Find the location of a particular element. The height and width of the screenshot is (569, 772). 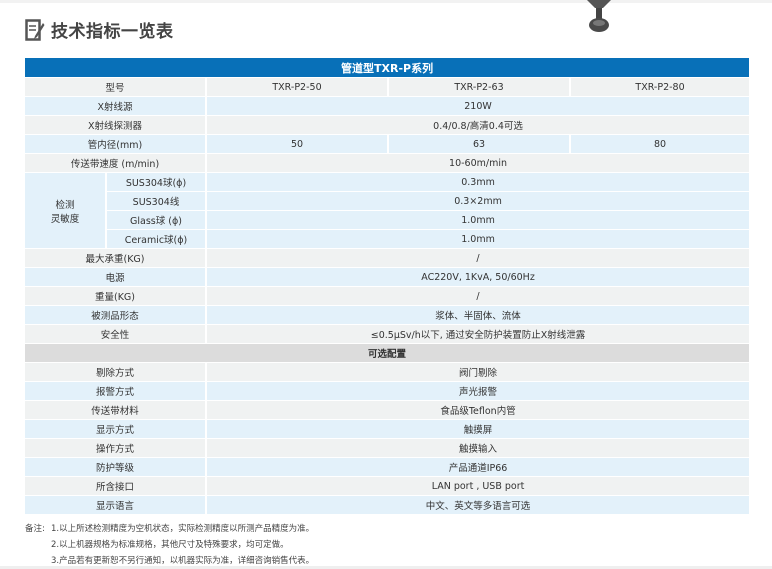

table-row: 被测品形态 浆体、半固体、流体 is located at coordinates (387, 315).